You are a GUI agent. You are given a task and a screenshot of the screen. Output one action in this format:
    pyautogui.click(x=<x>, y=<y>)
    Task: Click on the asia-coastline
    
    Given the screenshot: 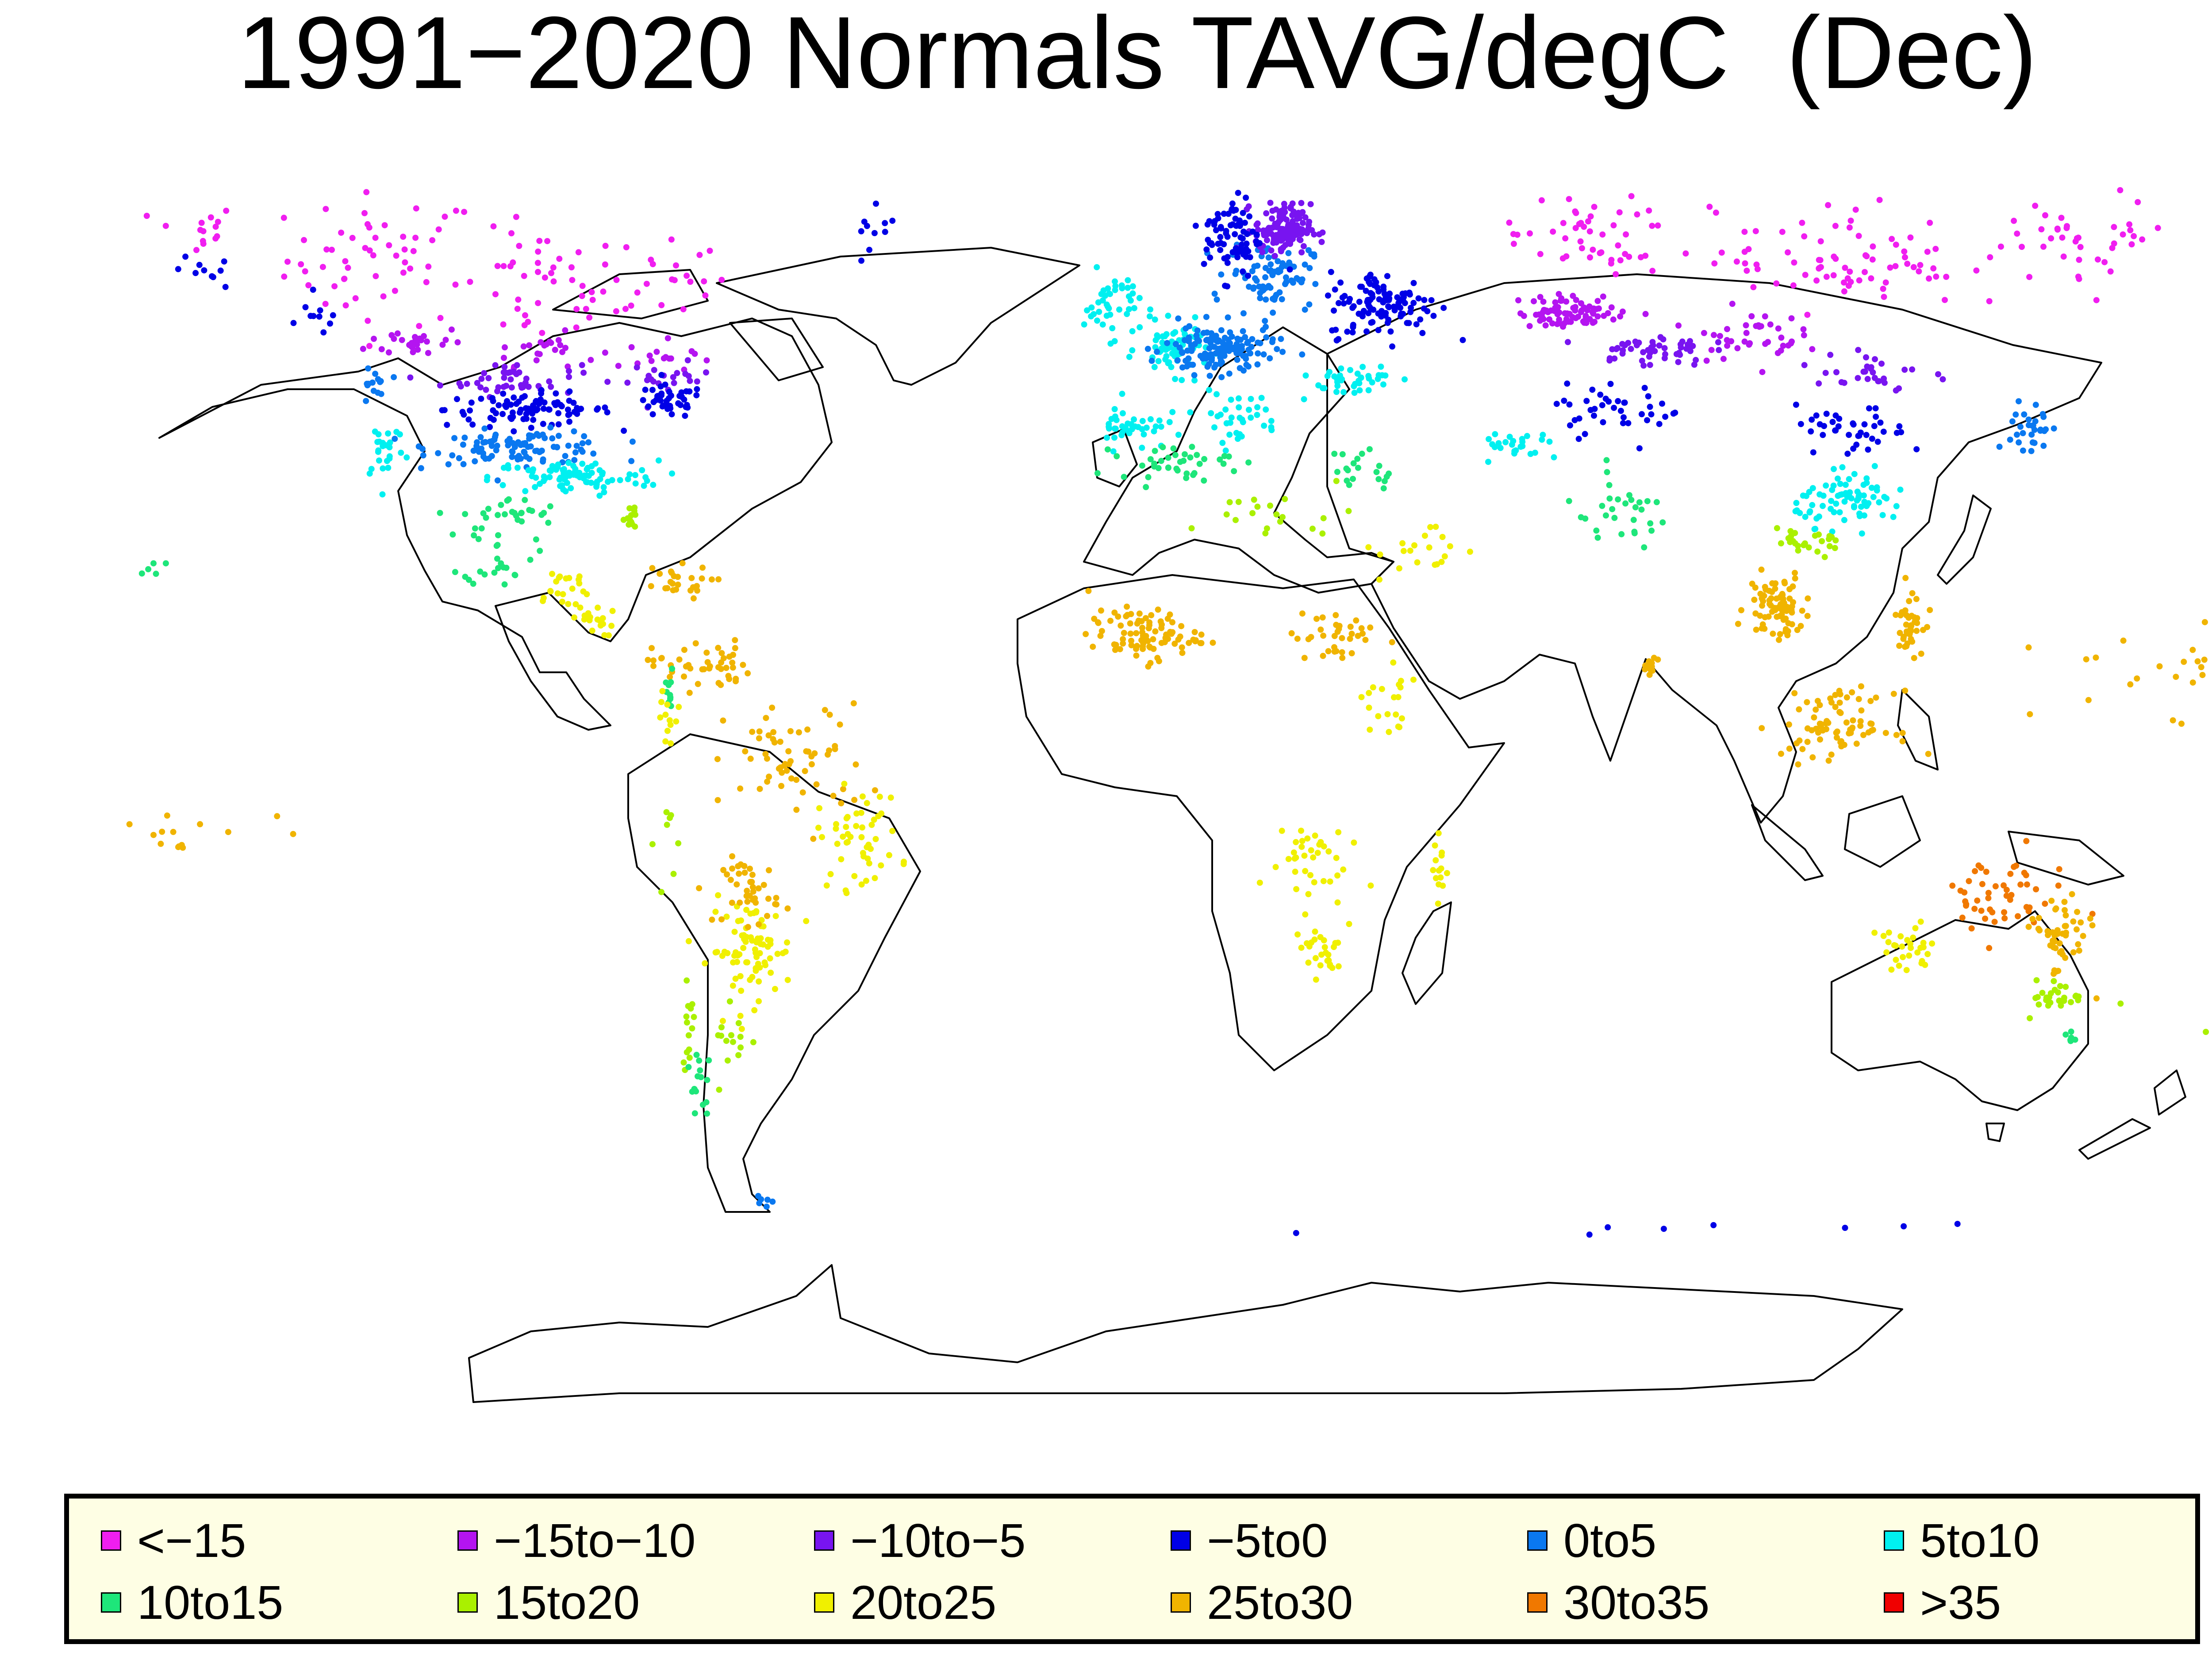 What is the action you would take?
    pyautogui.click(x=1714, y=548)
    